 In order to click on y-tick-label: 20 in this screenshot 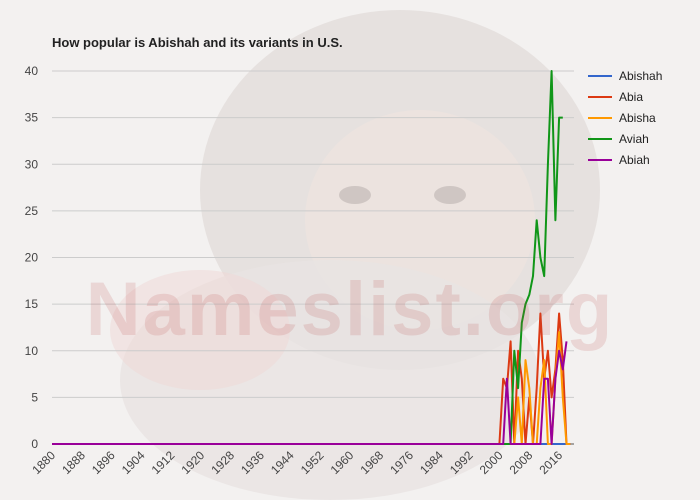, I will do `click(32, 258)`.